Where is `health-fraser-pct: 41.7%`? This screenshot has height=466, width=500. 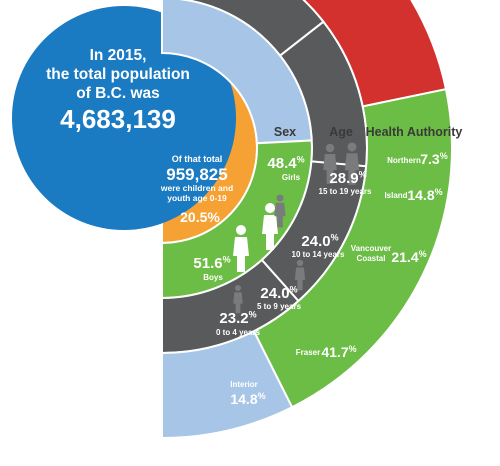
health-fraser-pct: 41.7% is located at coordinates (338, 352).